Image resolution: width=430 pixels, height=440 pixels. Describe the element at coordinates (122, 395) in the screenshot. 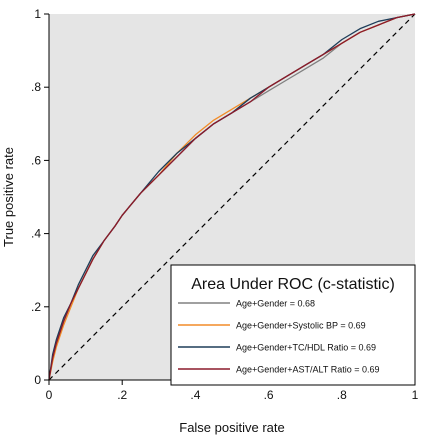

I see `x-tick-label-1: .2` at that location.